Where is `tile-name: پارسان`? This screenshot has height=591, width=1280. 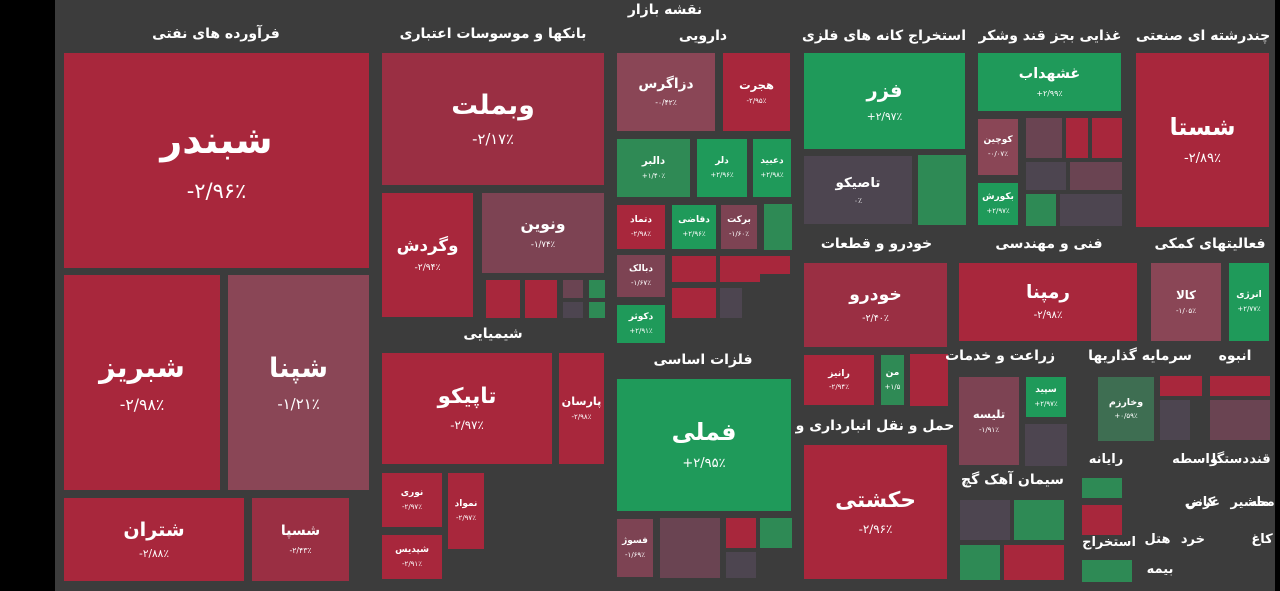 tile-name: پارسان is located at coordinates (581, 402).